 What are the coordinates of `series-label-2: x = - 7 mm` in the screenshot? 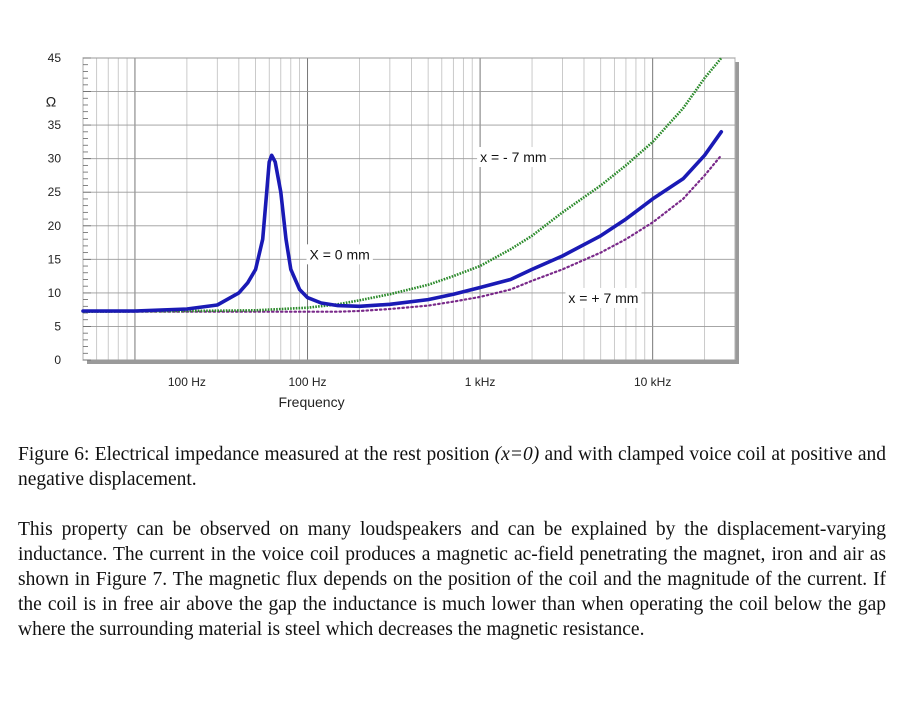 It's located at (513, 157).